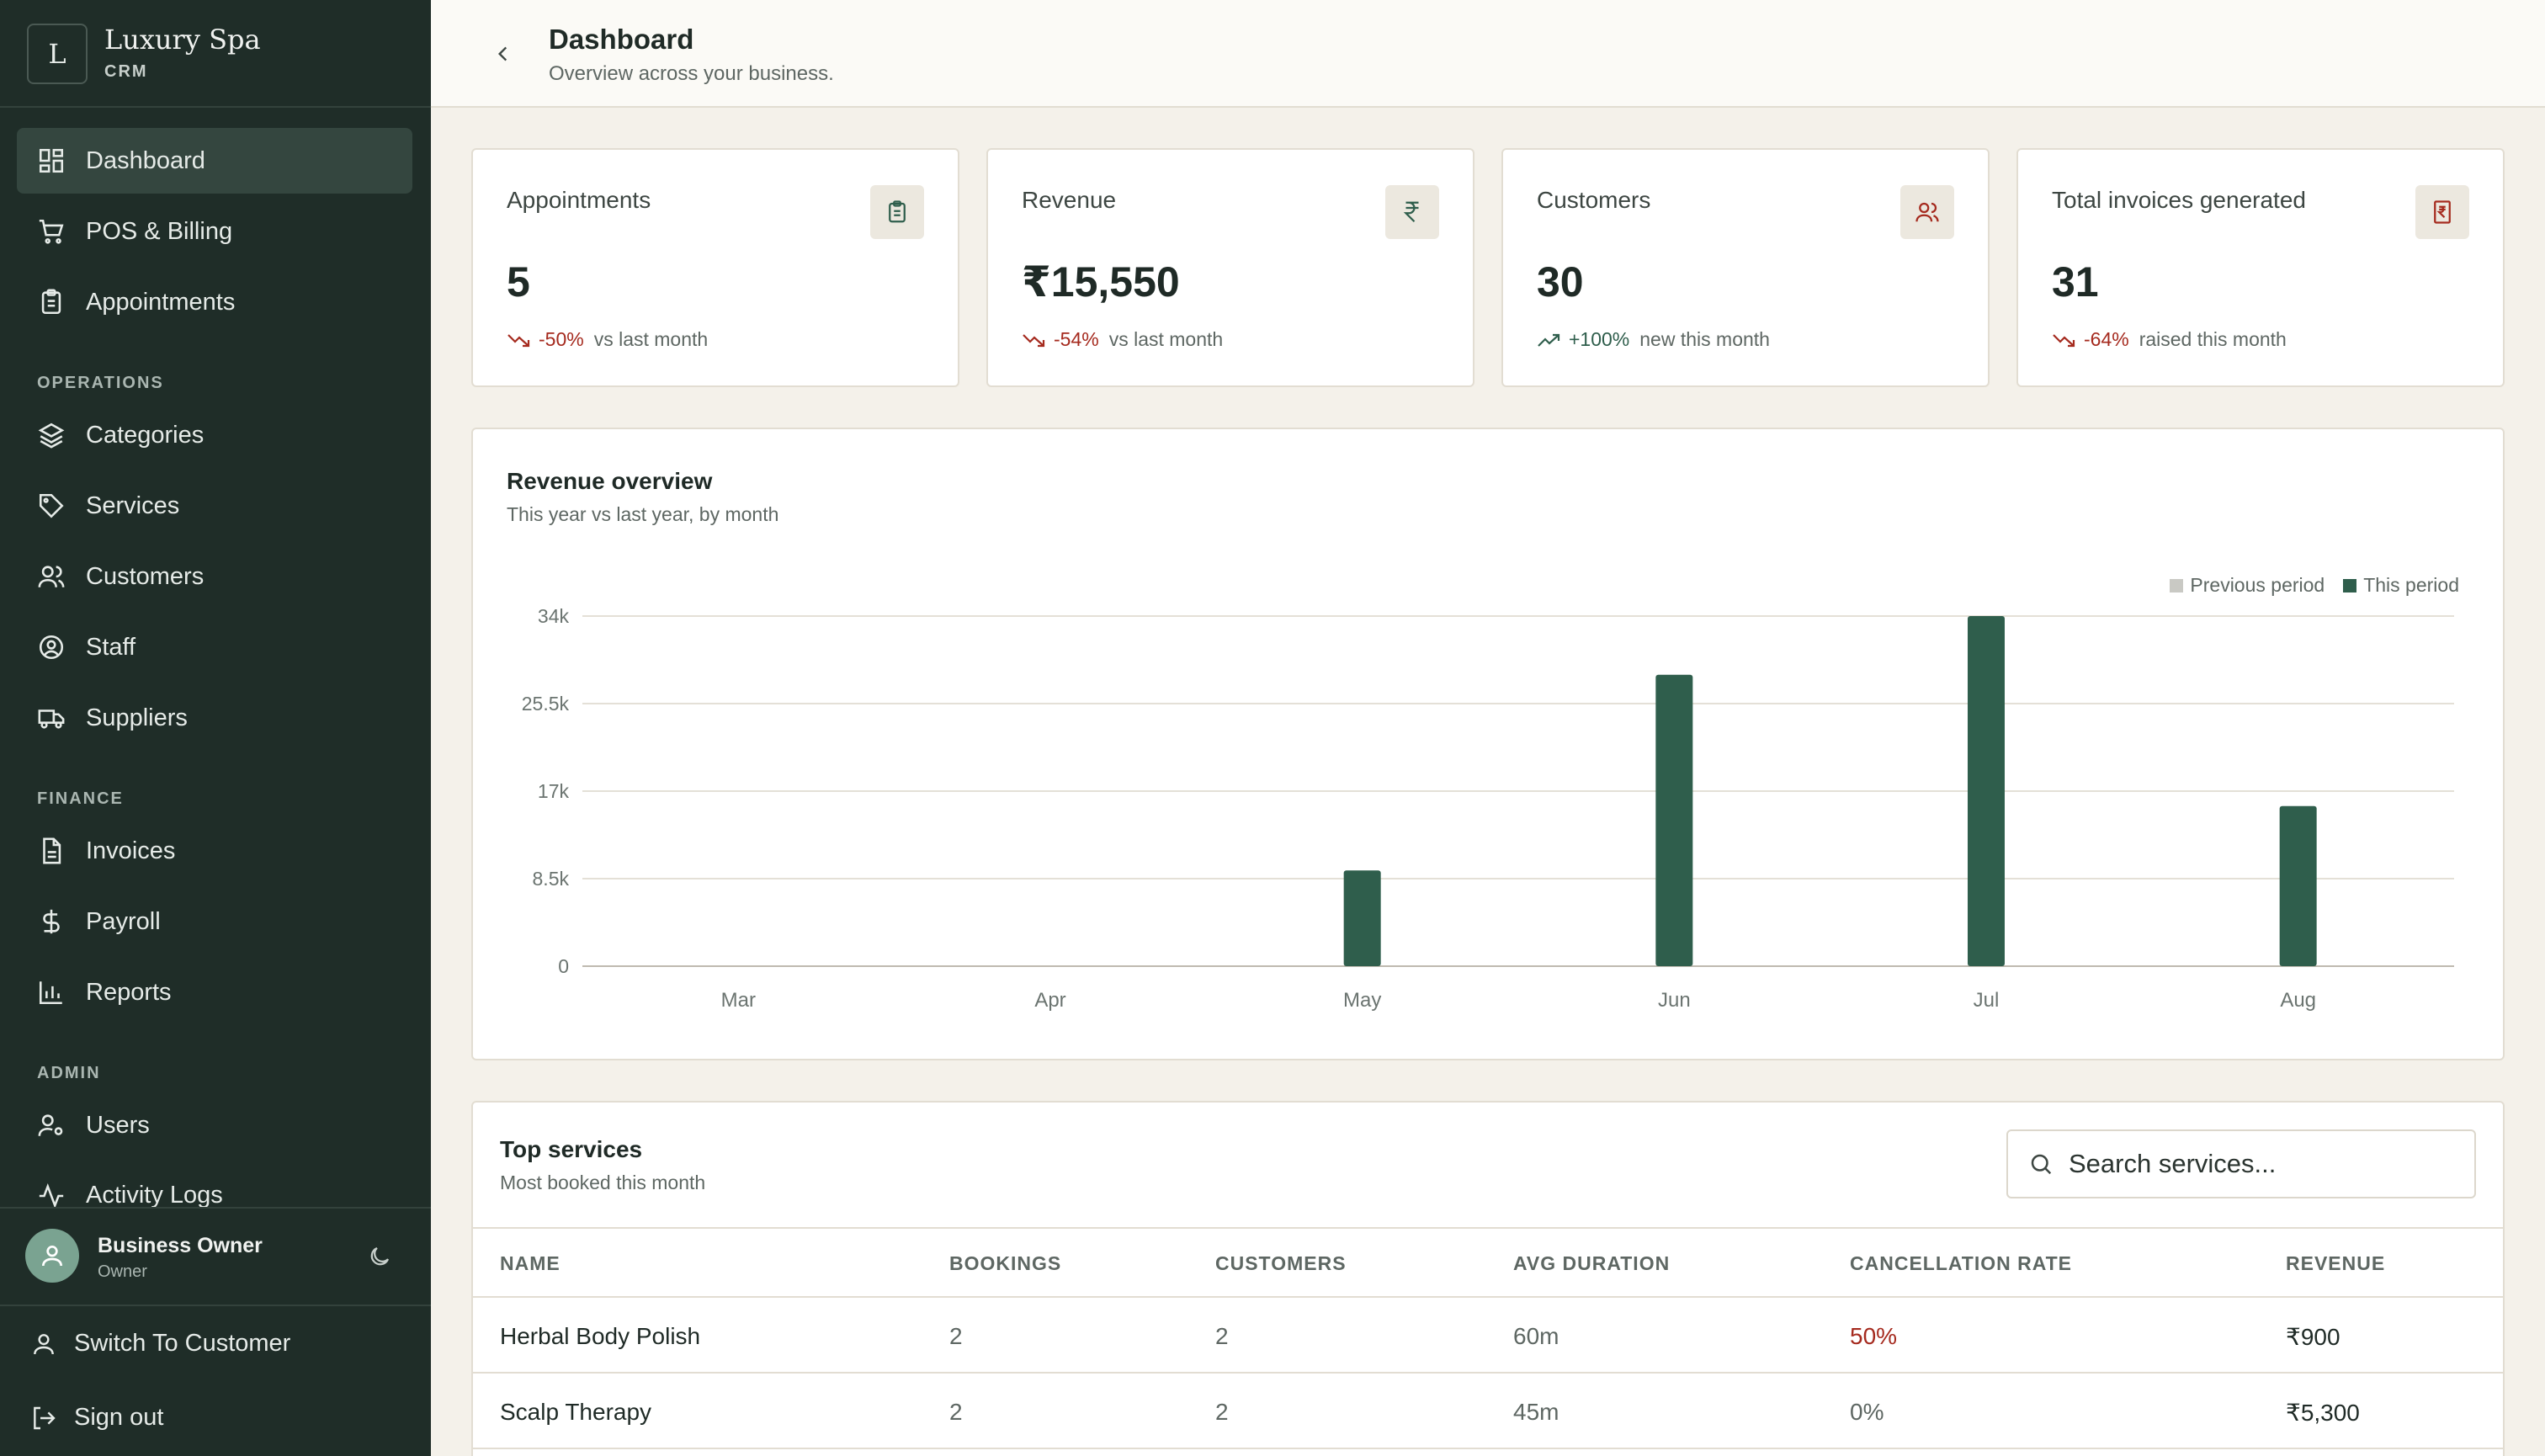  Describe the element at coordinates (214, 435) in the screenshot. I see `sidebar-item-categories: Categories` at that location.